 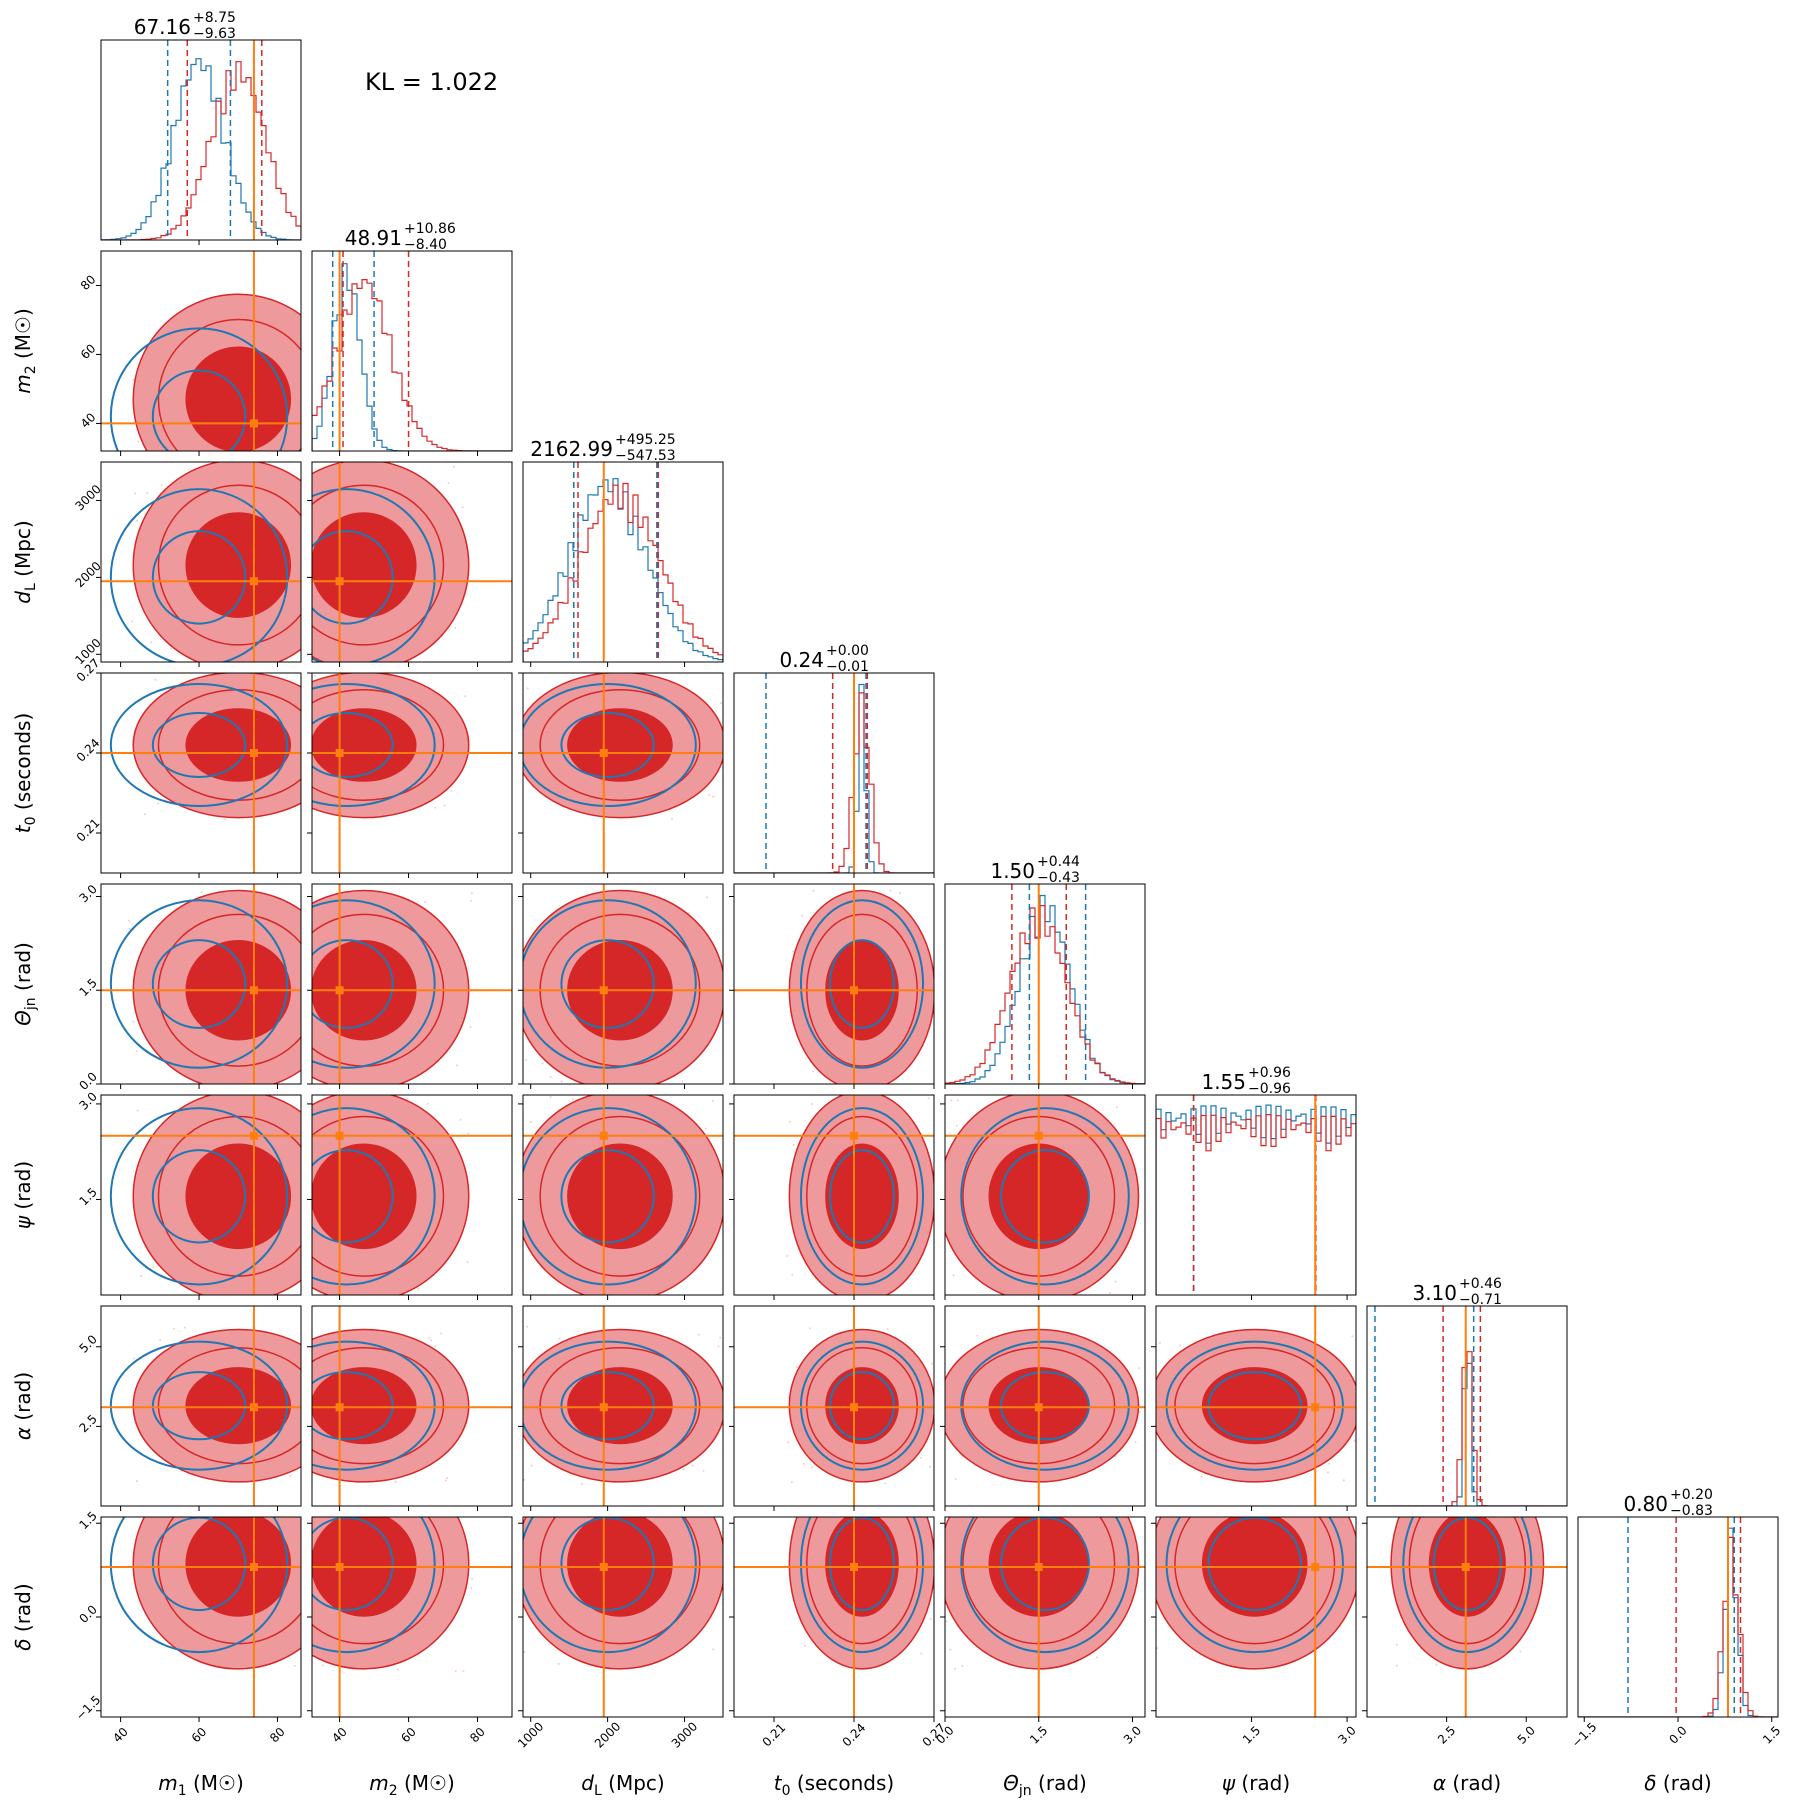 I want to click on hist-title-minus: −0.43, so click(x=1058, y=878).